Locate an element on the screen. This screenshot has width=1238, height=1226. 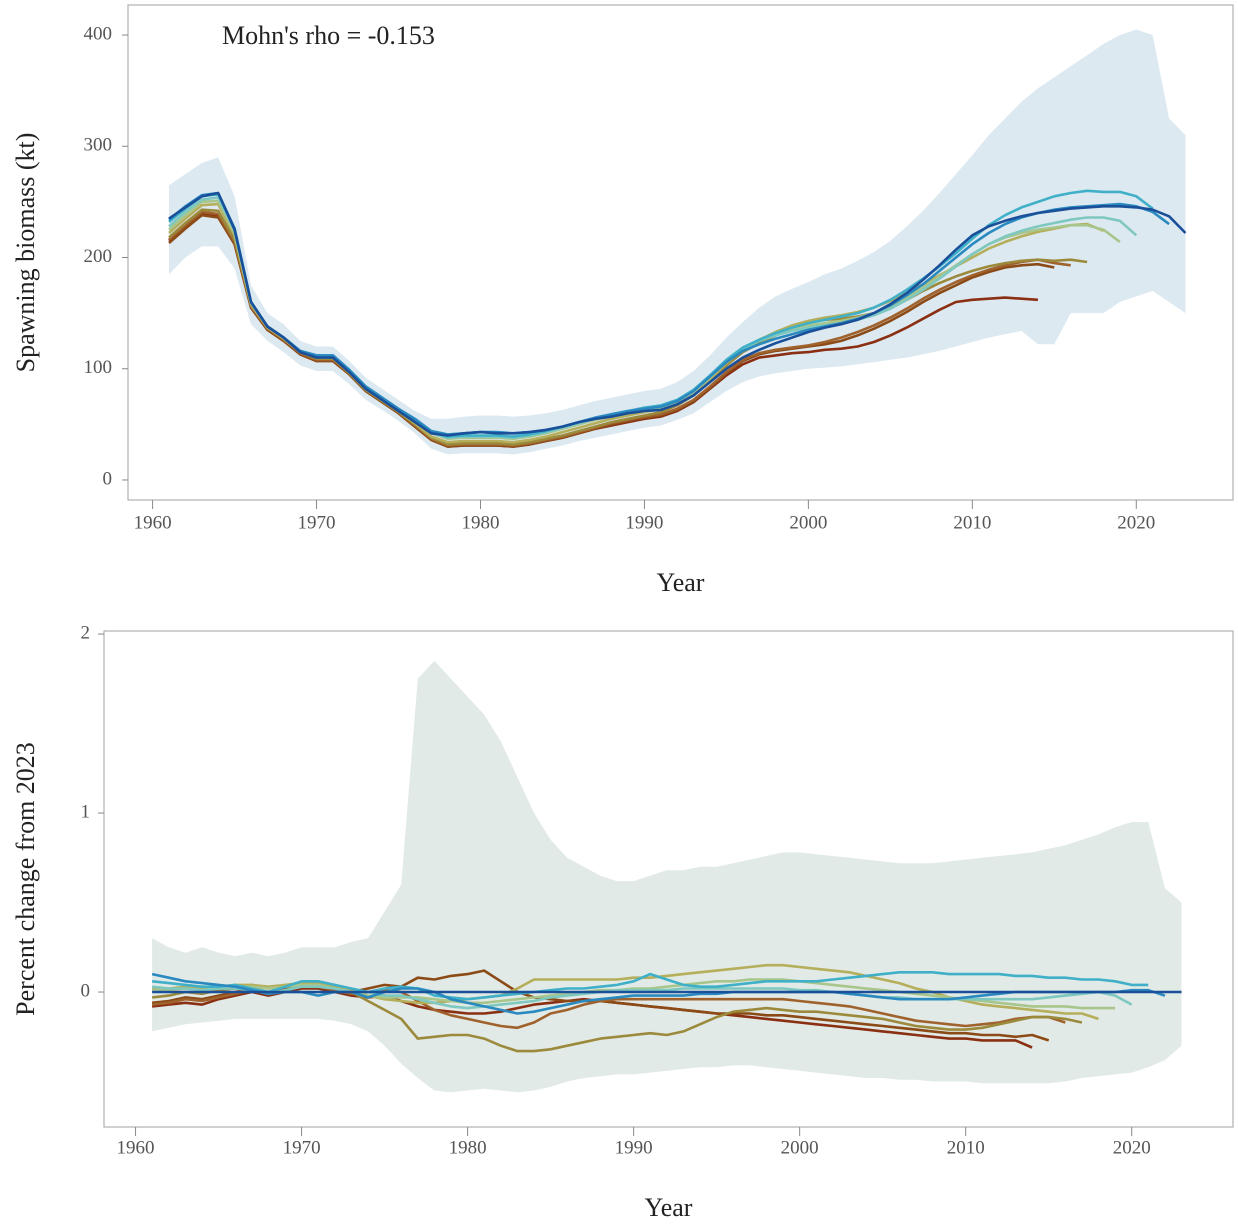
y-tick-label: 400 is located at coordinates (98, 33).